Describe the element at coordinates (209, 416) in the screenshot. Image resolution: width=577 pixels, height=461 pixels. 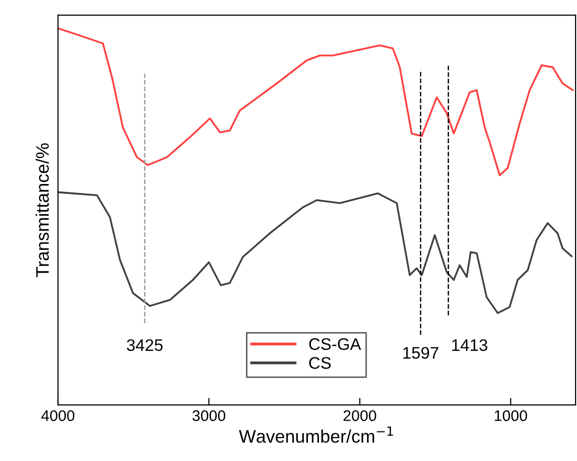
I see `x-tick-label: 3000` at that location.